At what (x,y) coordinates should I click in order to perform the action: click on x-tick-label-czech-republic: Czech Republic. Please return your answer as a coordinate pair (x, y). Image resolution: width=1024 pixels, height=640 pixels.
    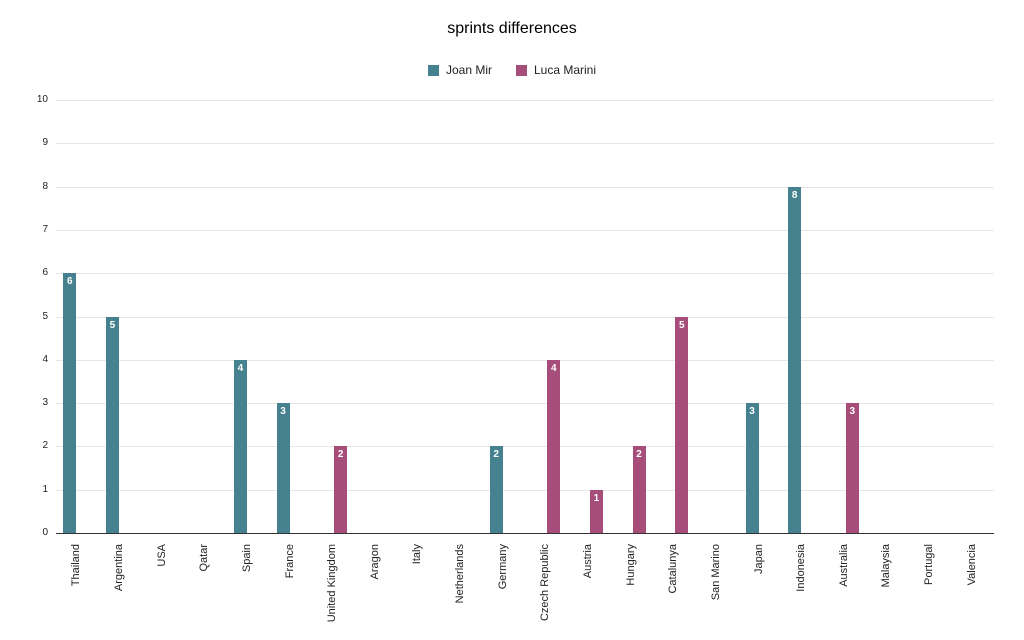
    Looking at the image, I should click on (545, 583).